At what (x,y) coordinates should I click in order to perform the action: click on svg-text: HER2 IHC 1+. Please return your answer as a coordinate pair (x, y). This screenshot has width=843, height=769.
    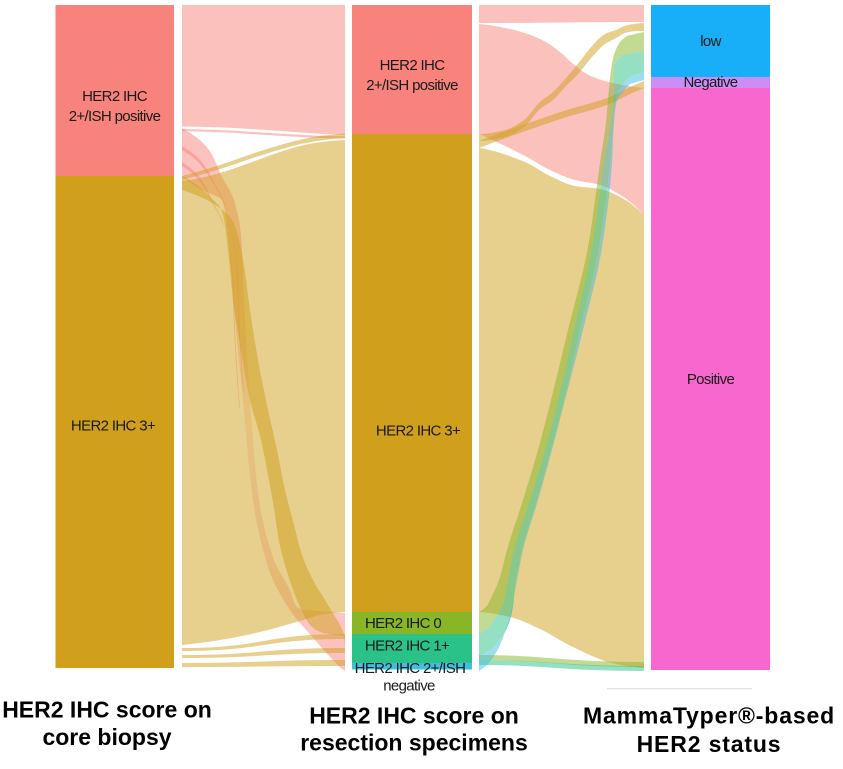
    Looking at the image, I should click on (407, 646).